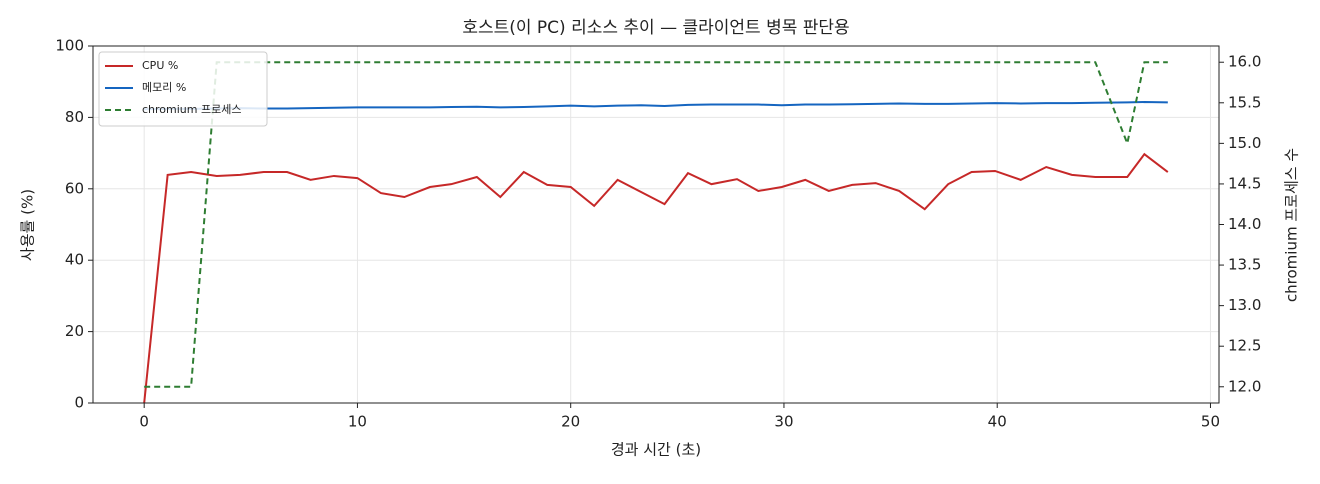 Image resolution: width=1320 pixels, height=484 pixels. What do you see at coordinates (1244, 62) in the screenshot?
I see `y2-tick-label: 16.0` at bounding box center [1244, 62].